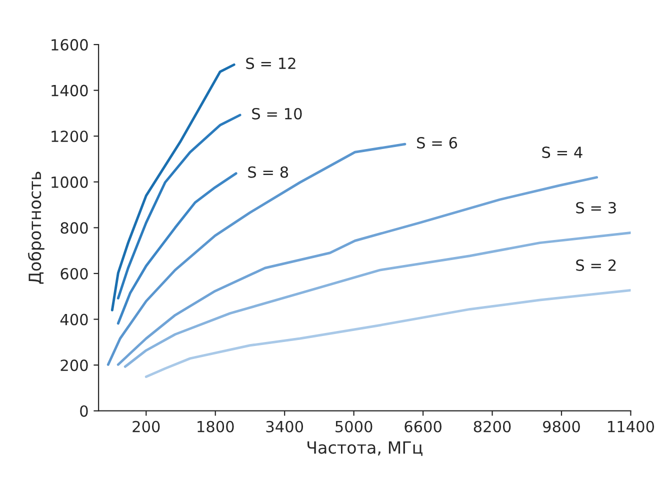 The image size is (657, 495). I want to click on x-tick-label: 9800, so click(561, 426).